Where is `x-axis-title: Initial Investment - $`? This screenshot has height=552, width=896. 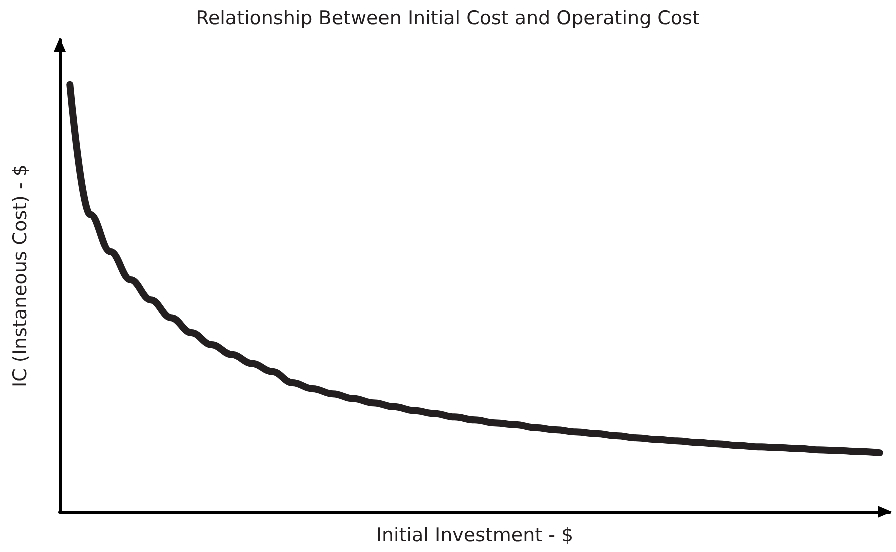
x-axis-title: Initial Investment - $ is located at coordinates (475, 535).